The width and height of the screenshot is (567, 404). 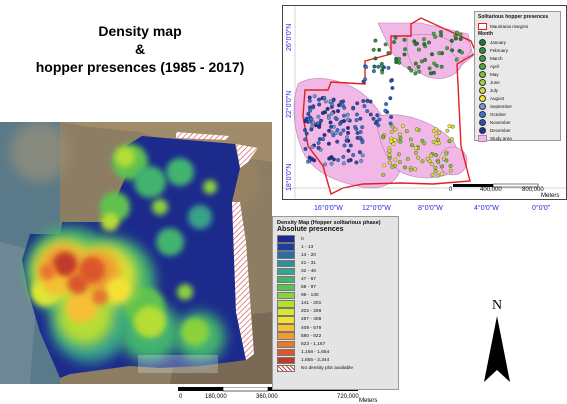 What do you see at coordinates (368, 401) in the screenshot?
I see `main-scale-unit: Meters` at bounding box center [368, 401].